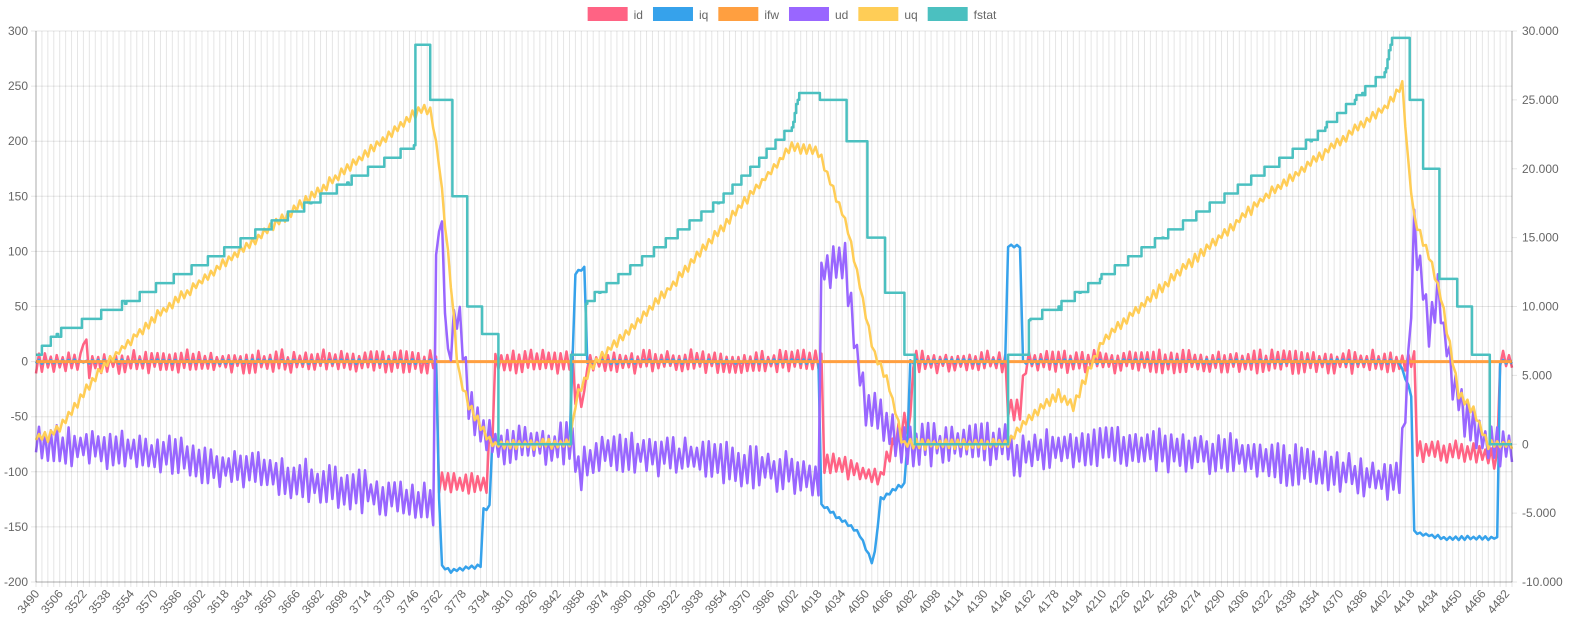 This screenshot has height=633, width=1584. Describe the element at coordinates (24, 362) in the screenshot. I see `y-left-tick-label: 0` at that location.